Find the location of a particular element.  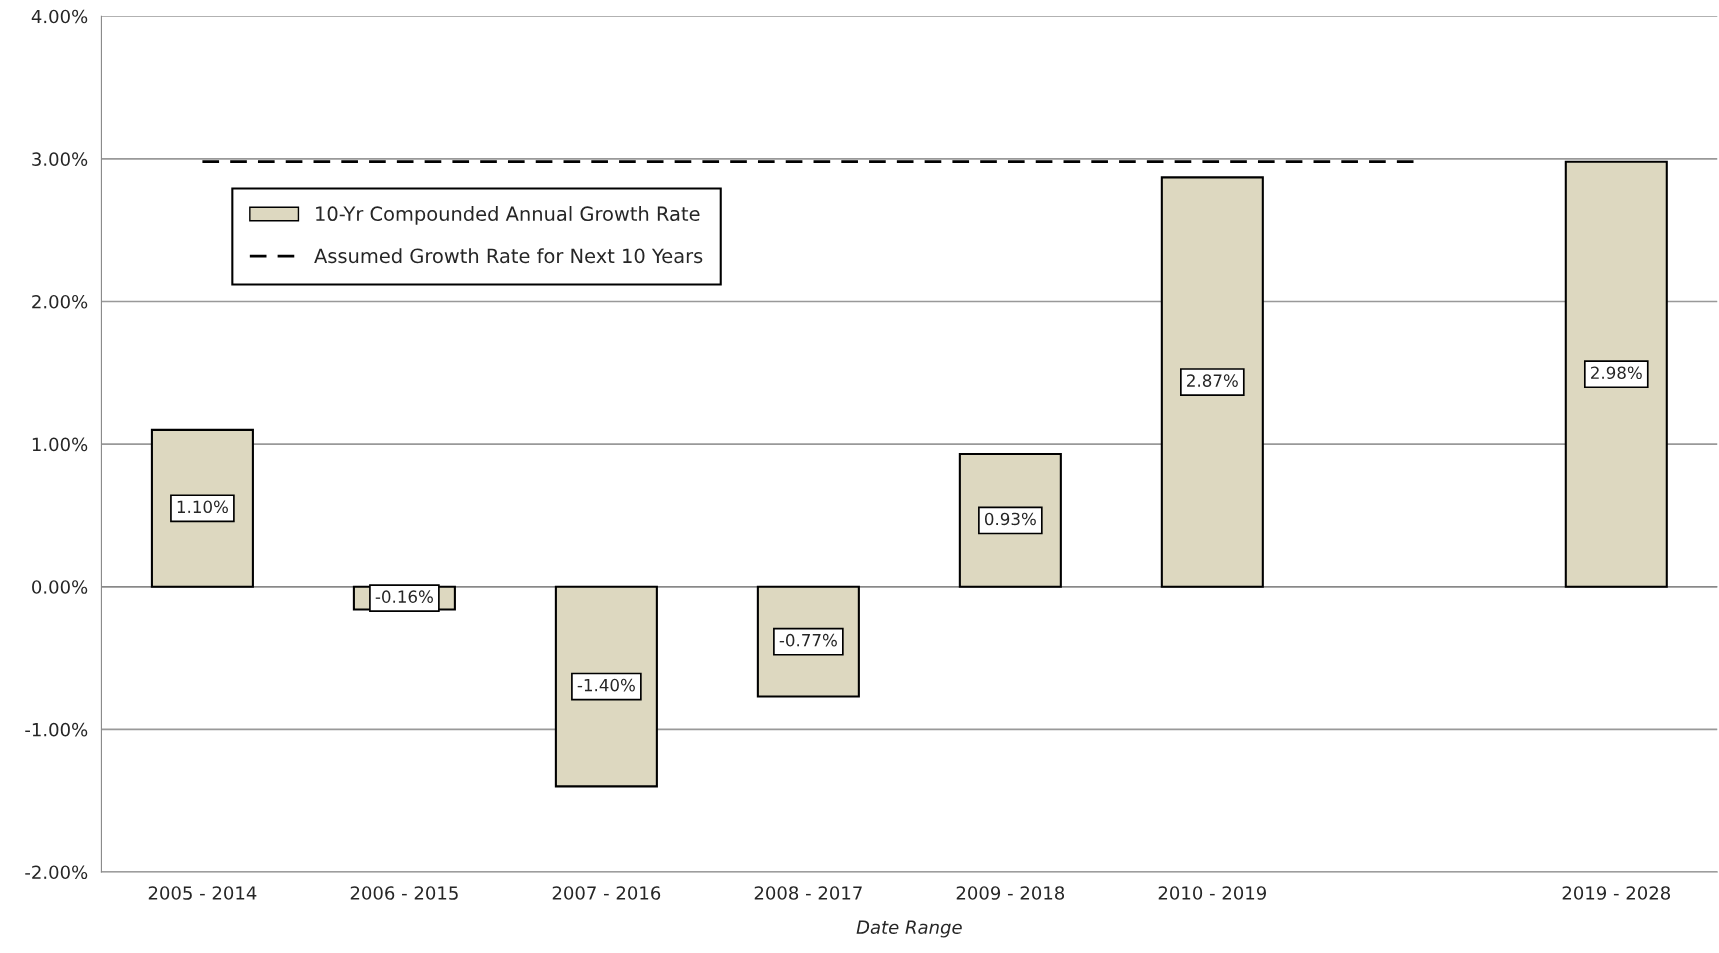

x-tick-label: 2005 - 2014 is located at coordinates (202, 893).